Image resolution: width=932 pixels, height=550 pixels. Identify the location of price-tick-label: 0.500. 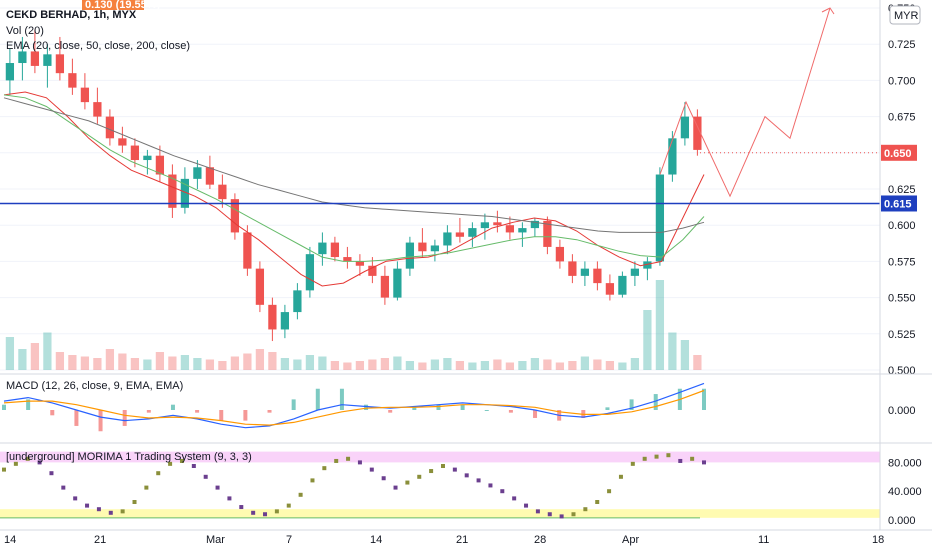
(902, 371).